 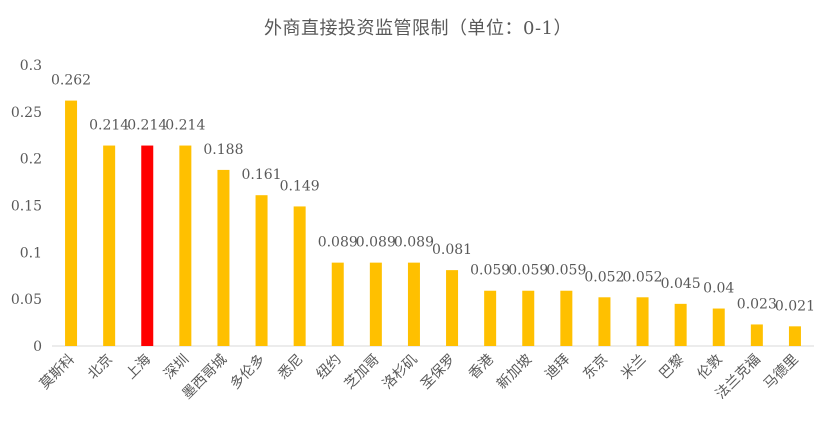 I want to click on category-label: 多伦多, so click(x=248, y=372).